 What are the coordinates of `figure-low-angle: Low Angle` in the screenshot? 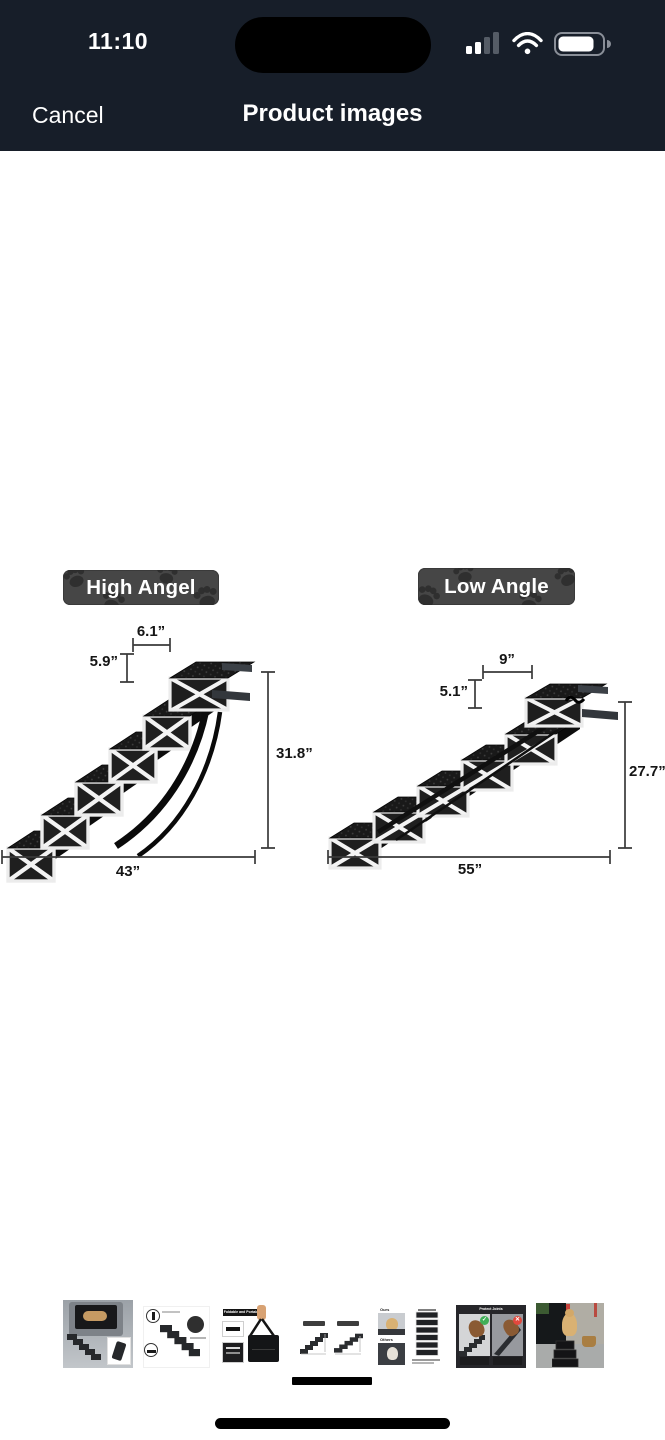 It's located at (492, 727).